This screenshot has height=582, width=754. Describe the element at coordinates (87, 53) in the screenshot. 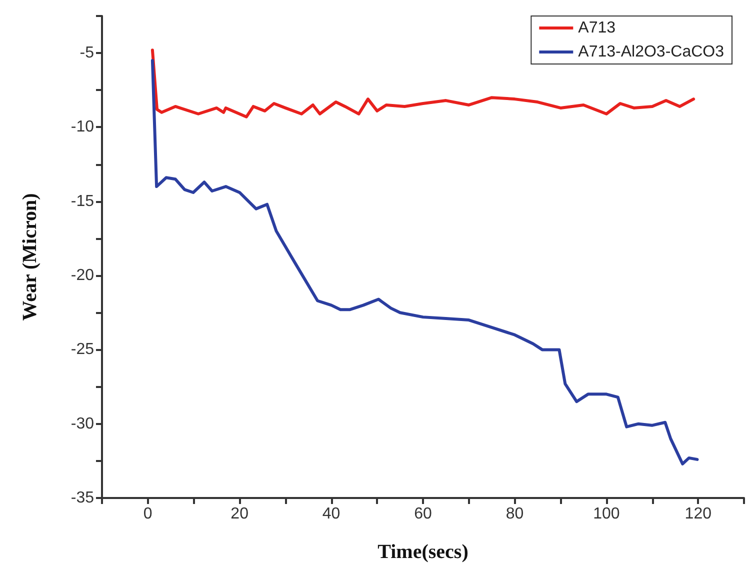

I see `y-tick-label: -5` at that location.